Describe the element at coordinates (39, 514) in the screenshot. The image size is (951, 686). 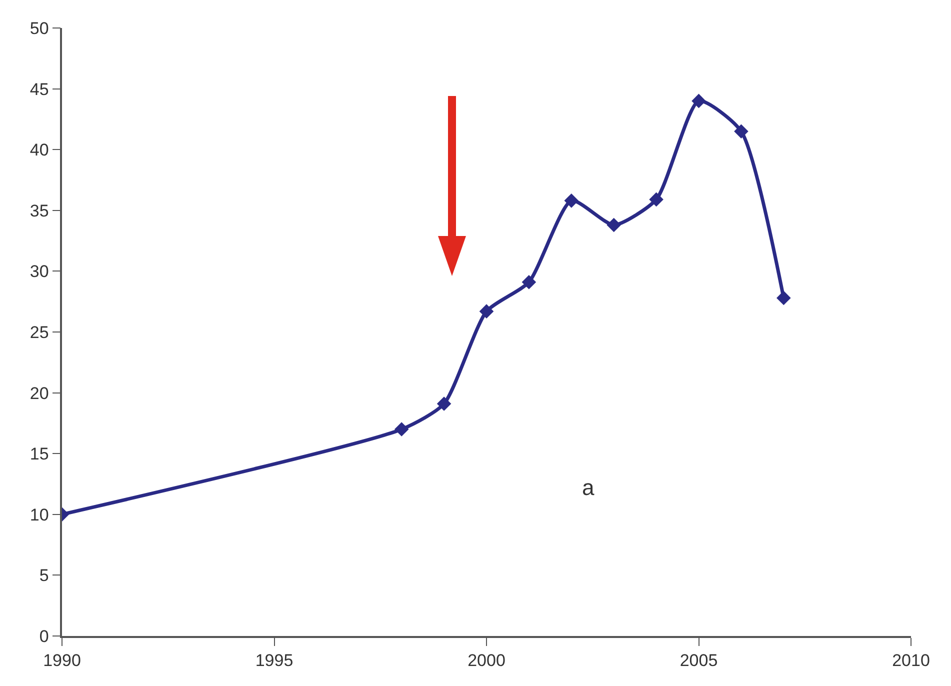
I see `y-tick-label: 10` at that location.